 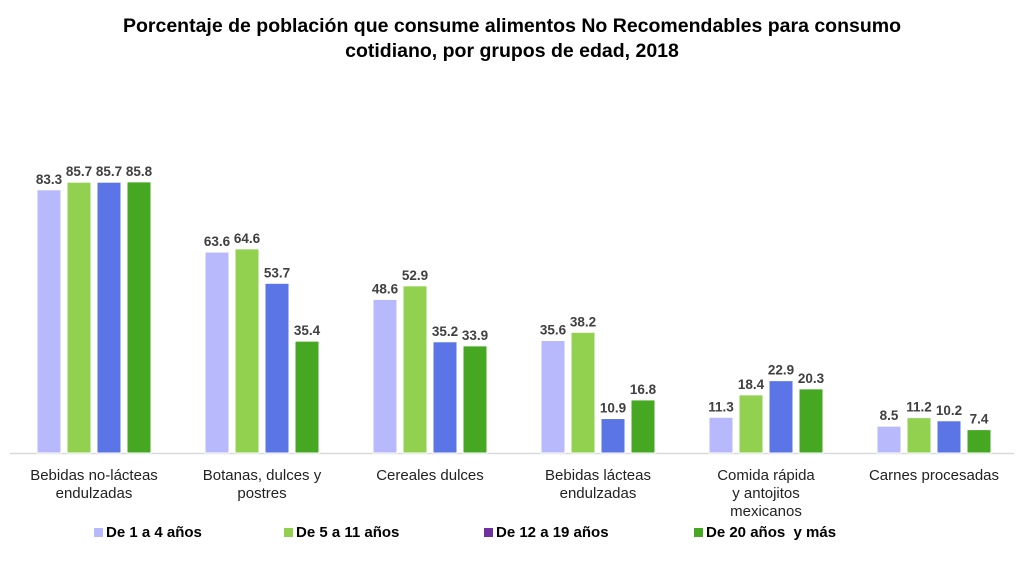 I want to click on data-label: 64.6, so click(x=247, y=238).